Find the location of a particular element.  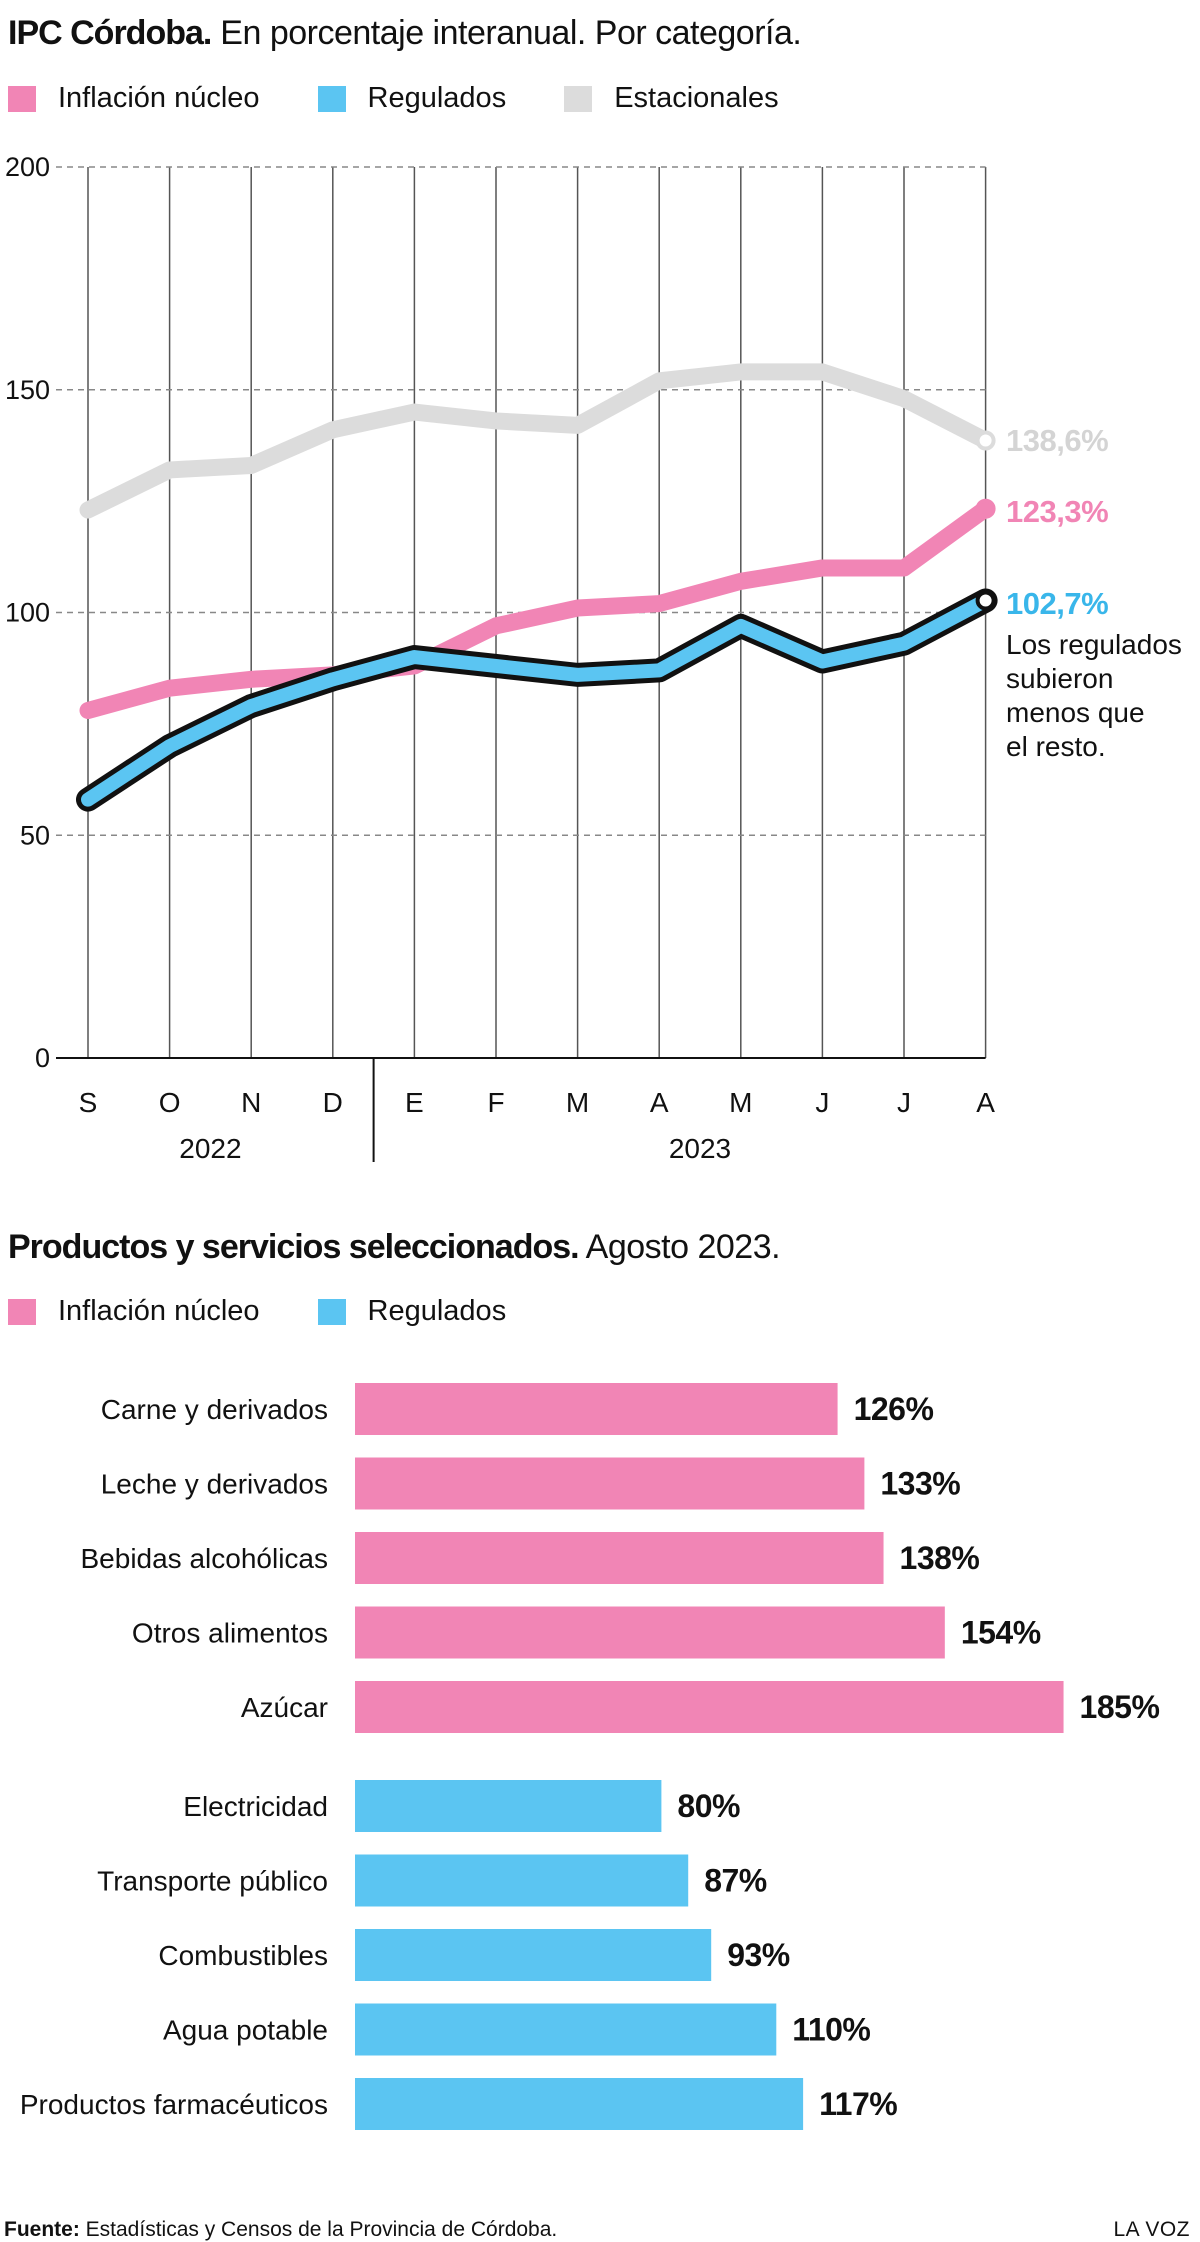

chart2-title-bold: Productos y servicios seleccionados. is located at coordinates (294, 1247).